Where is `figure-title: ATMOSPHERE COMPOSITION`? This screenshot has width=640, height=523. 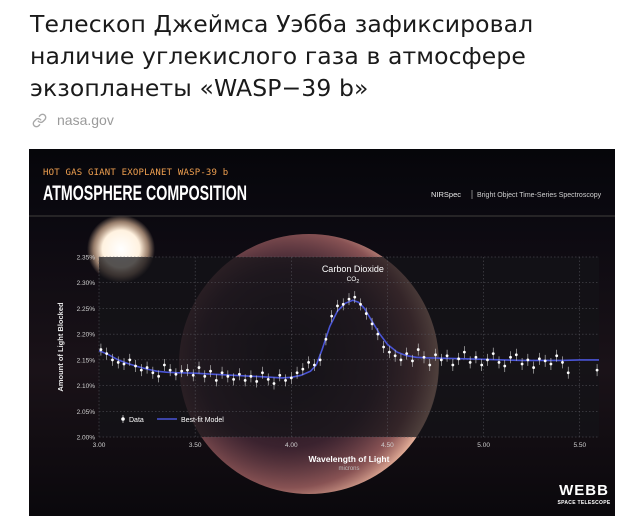
figure-title: ATMOSPHERE COMPOSITION is located at coordinates (145, 193).